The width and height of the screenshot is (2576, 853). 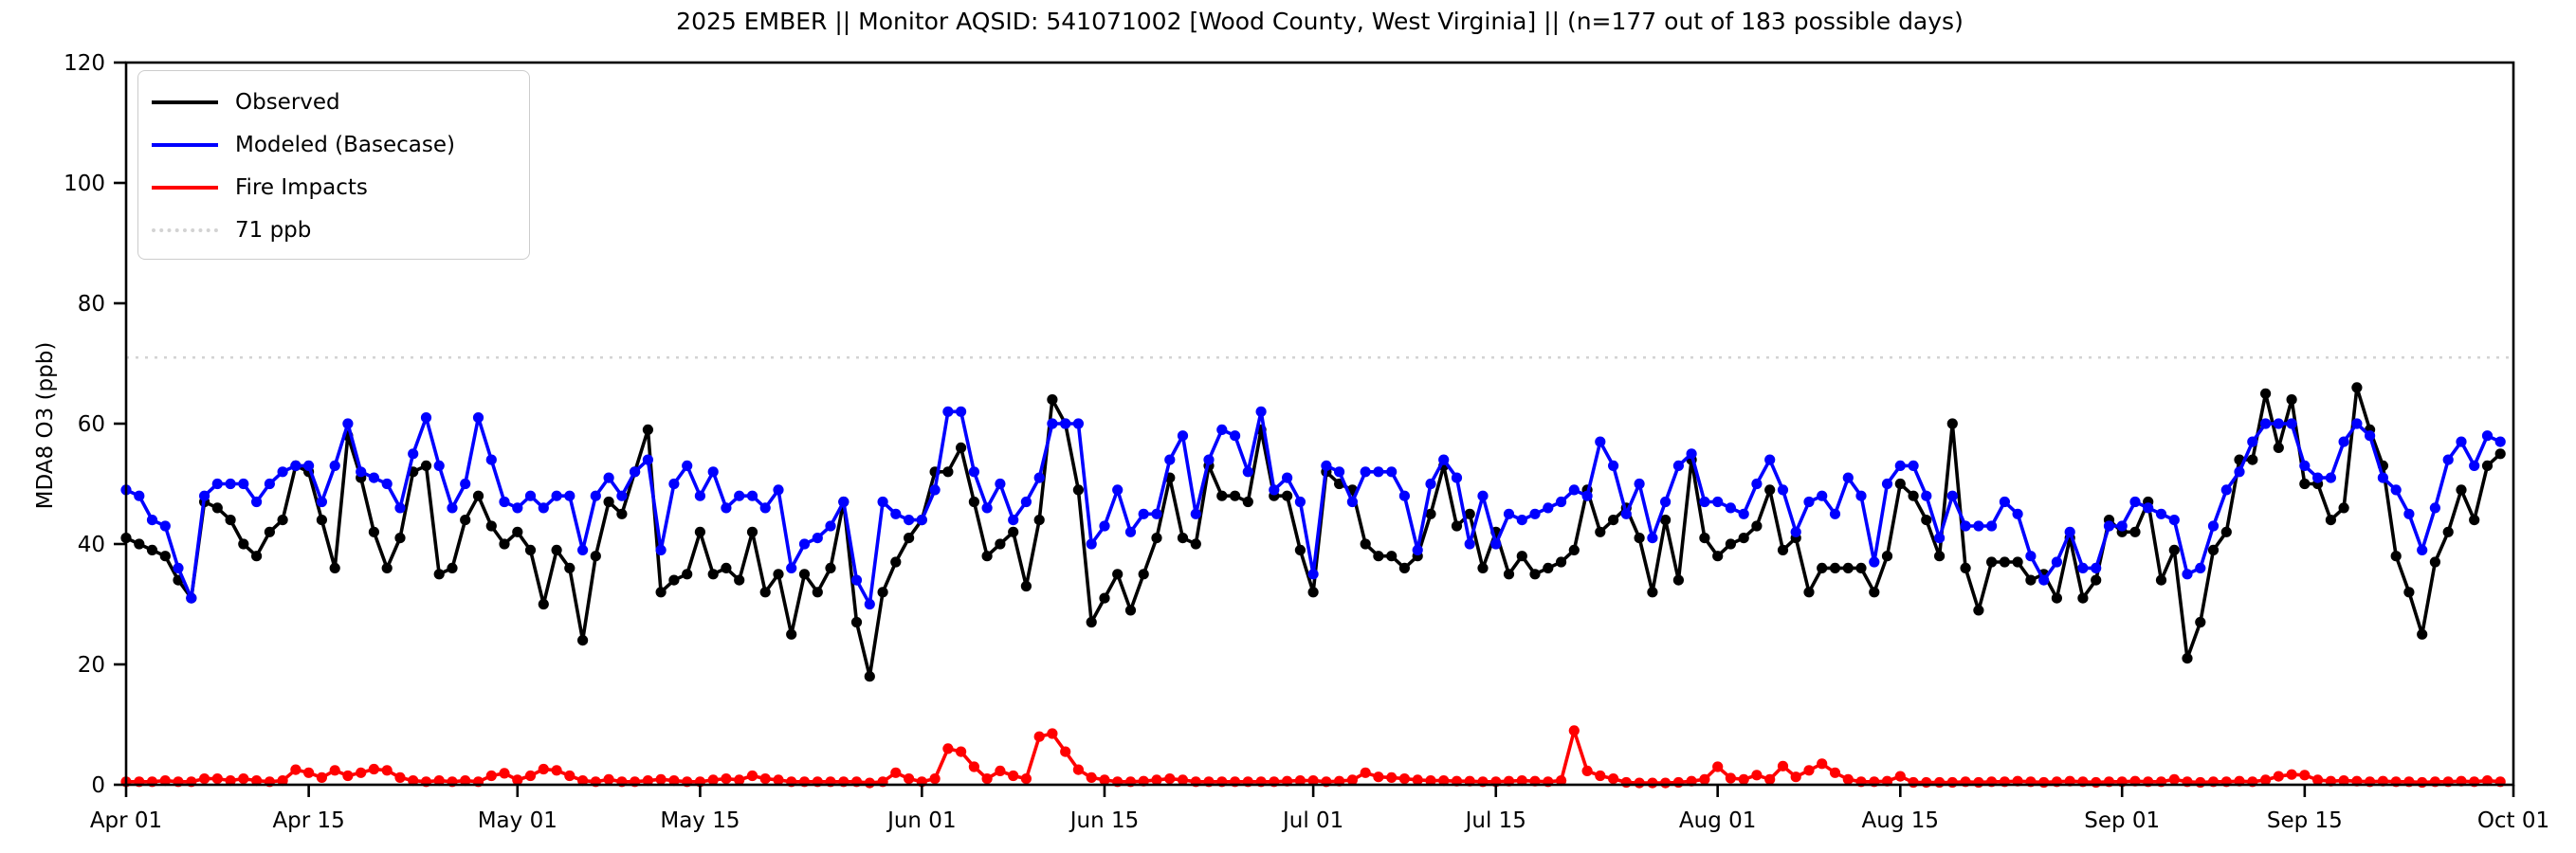 What do you see at coordinates (2305, 820) in the screenshot?
I see `x-tick-label: Sep 15` at bounding box center [2305, 820].